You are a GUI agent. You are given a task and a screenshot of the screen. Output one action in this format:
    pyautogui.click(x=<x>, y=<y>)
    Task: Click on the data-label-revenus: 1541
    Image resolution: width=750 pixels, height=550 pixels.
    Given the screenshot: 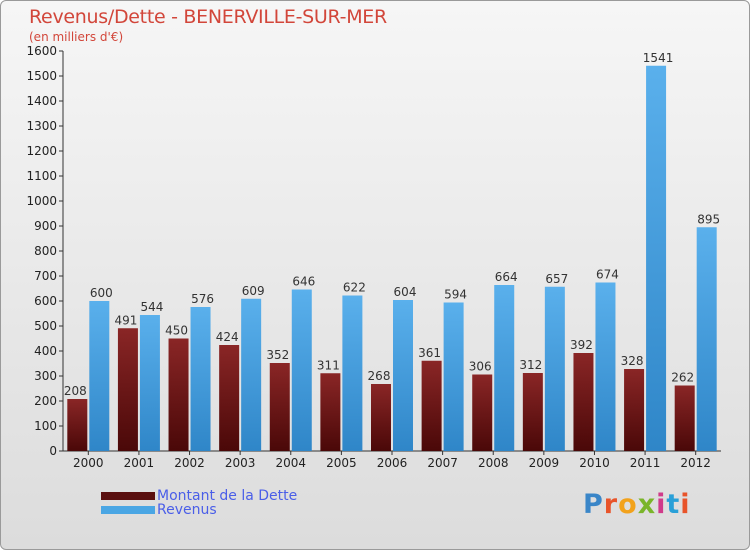 What is the action you would take?
    pyautogui.click(x=658, y=58)
    